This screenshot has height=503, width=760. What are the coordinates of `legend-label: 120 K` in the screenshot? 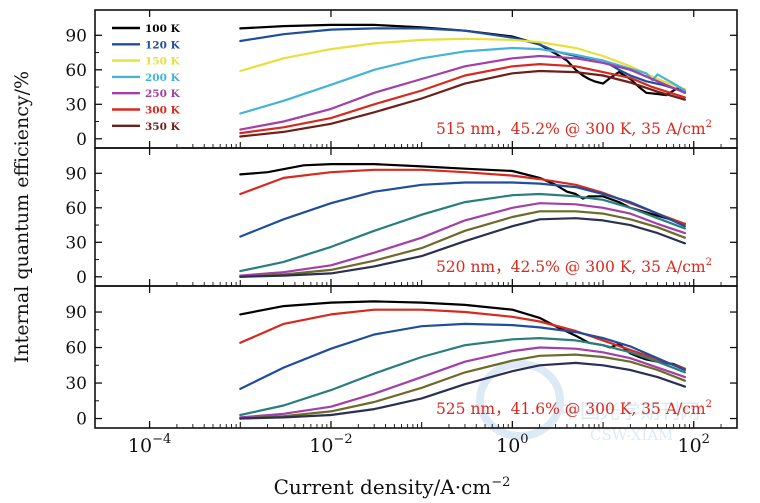 It's located at (163, 45).